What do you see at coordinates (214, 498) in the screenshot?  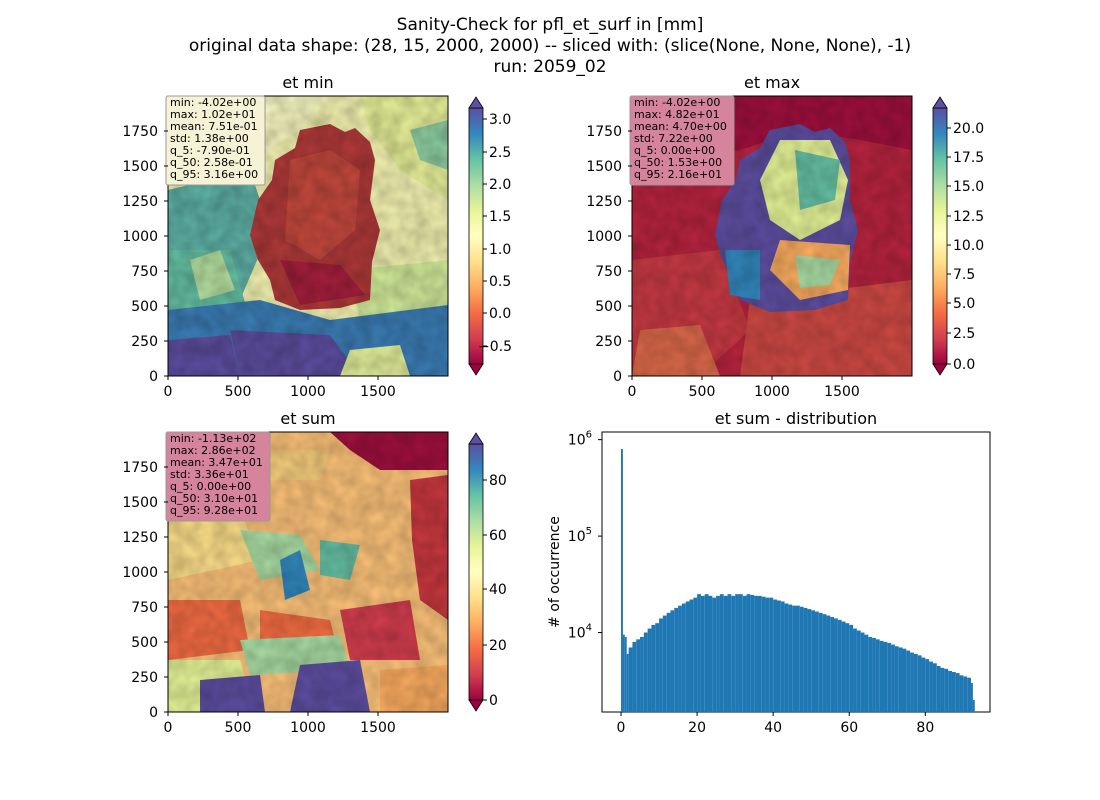 I see `stat-q50: q_50: 3.10e+01` at bounding box center [214, 498].